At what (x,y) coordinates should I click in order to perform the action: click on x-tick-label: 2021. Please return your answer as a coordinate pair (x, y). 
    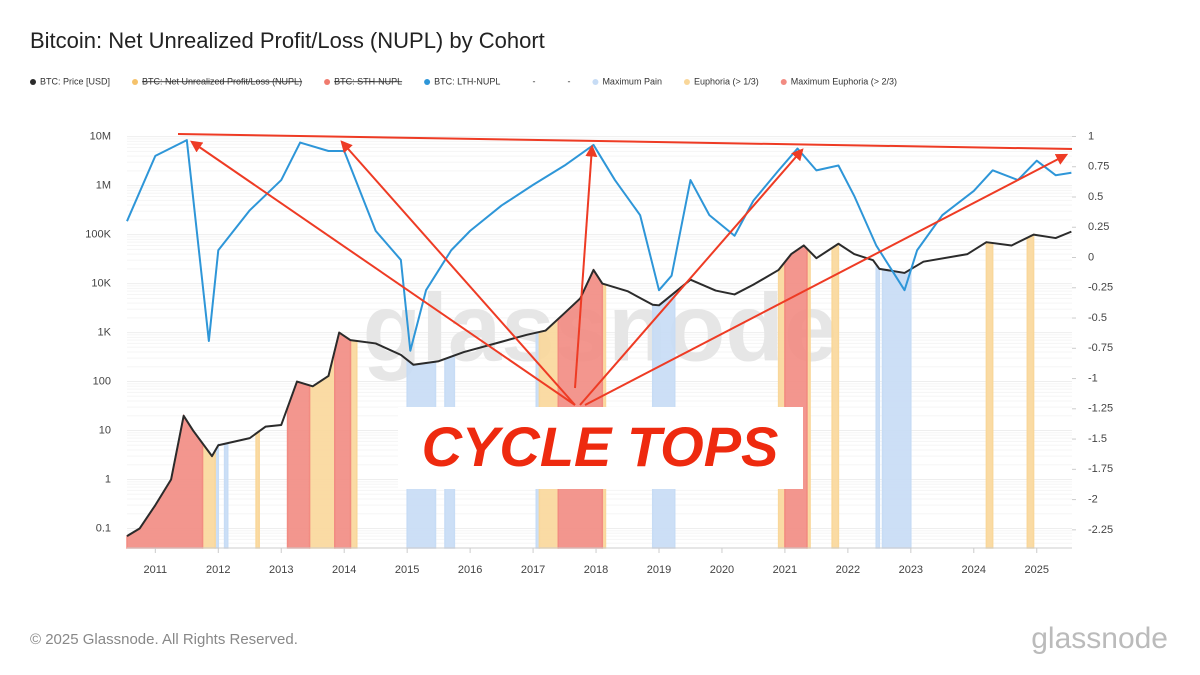
    Looking at the image, I should click on (785, 570).